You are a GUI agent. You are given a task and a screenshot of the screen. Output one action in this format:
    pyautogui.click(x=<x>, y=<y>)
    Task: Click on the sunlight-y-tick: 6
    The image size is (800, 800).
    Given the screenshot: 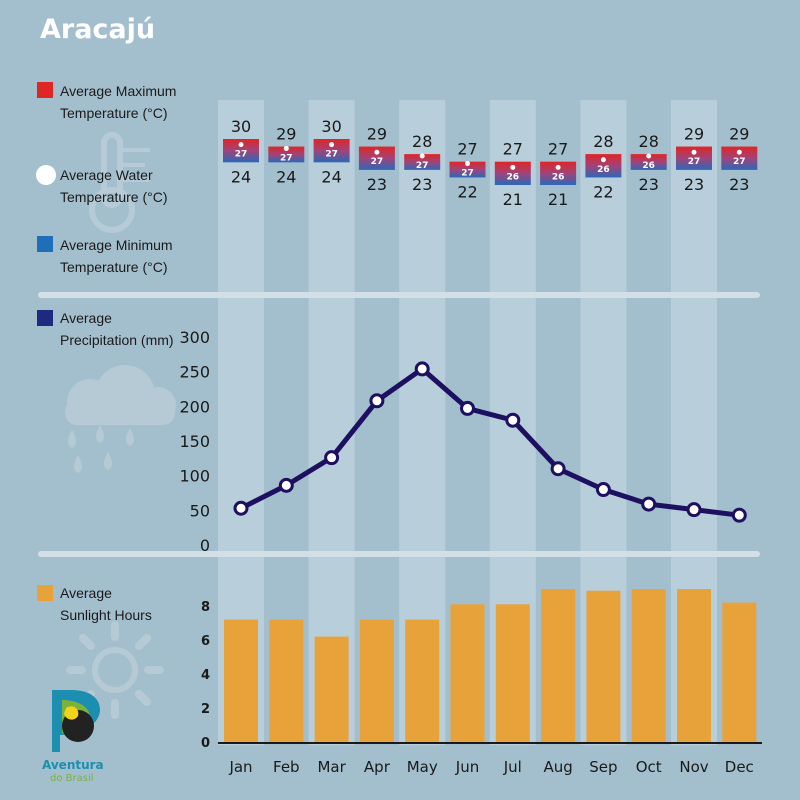 What is the action you would take?
    pyautogui.click(x=205, y=641)
    